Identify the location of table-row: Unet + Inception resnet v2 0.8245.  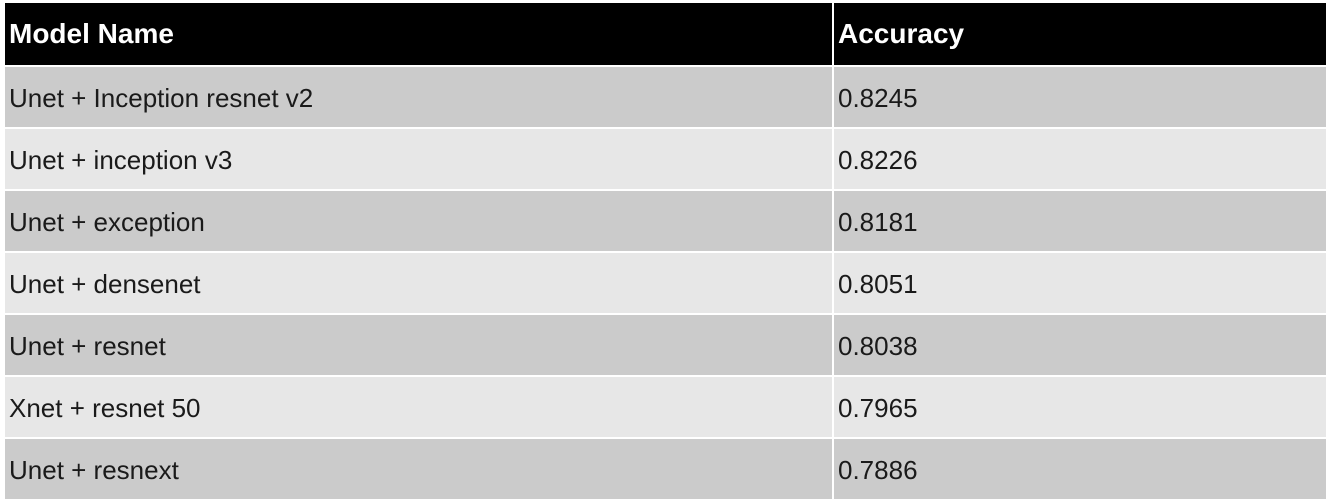
(665, 96).